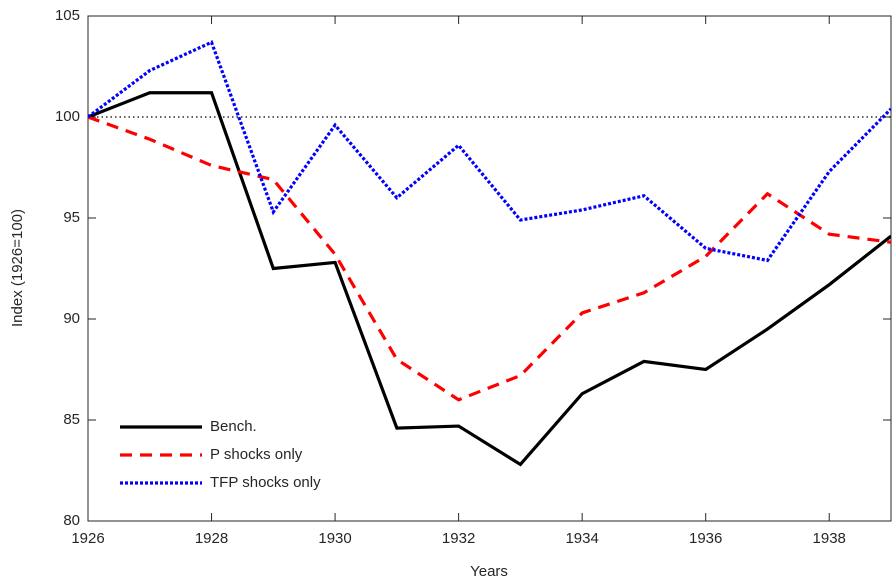 This screenshot has height=584, width=892. Describe the element at coordinates (489, 571) in the screenshot. I see `x-axis-label: Years` at that location.